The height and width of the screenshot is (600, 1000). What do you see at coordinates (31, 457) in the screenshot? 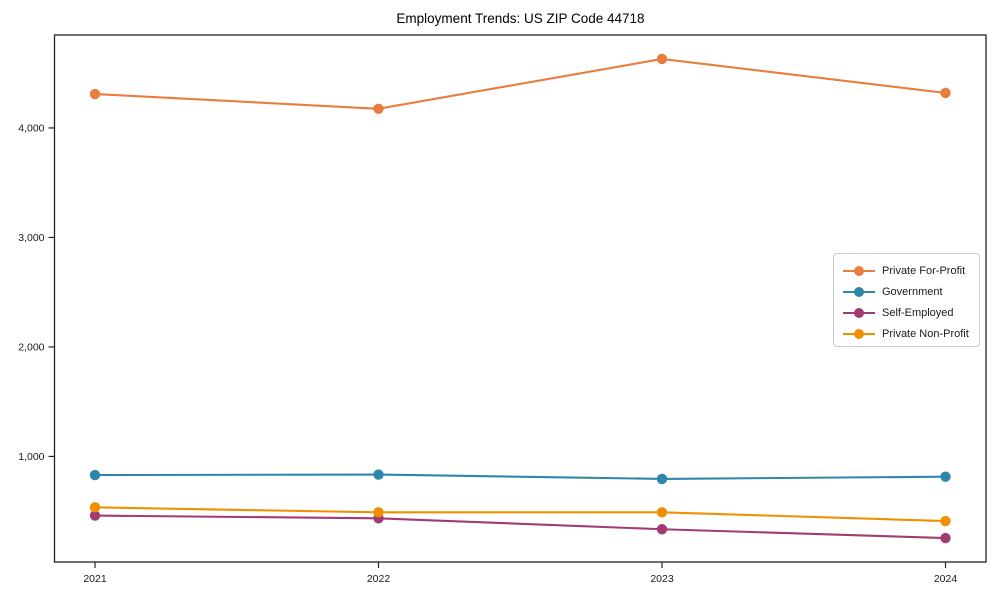
I see `y-tick-label: 1,000` at bounding box center [31, 457].